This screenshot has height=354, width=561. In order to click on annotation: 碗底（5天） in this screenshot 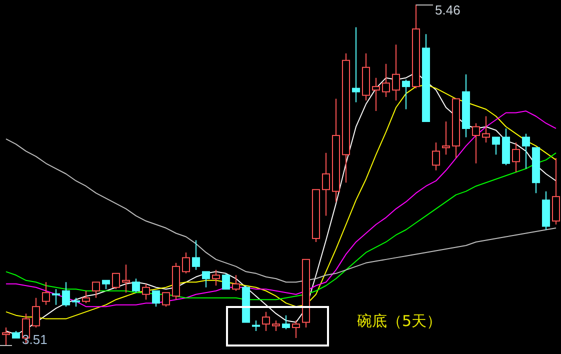, I will do `click(399, 321)`.